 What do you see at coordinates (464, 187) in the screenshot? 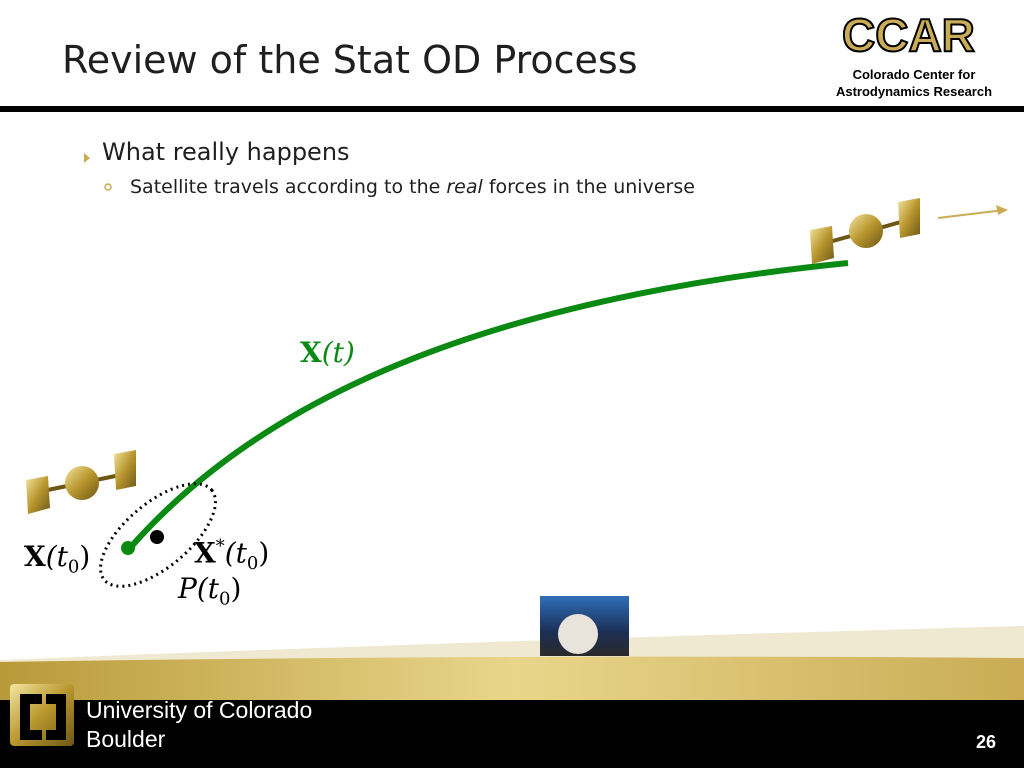
I see `emphasis: real` at bounding box center [464, 187].